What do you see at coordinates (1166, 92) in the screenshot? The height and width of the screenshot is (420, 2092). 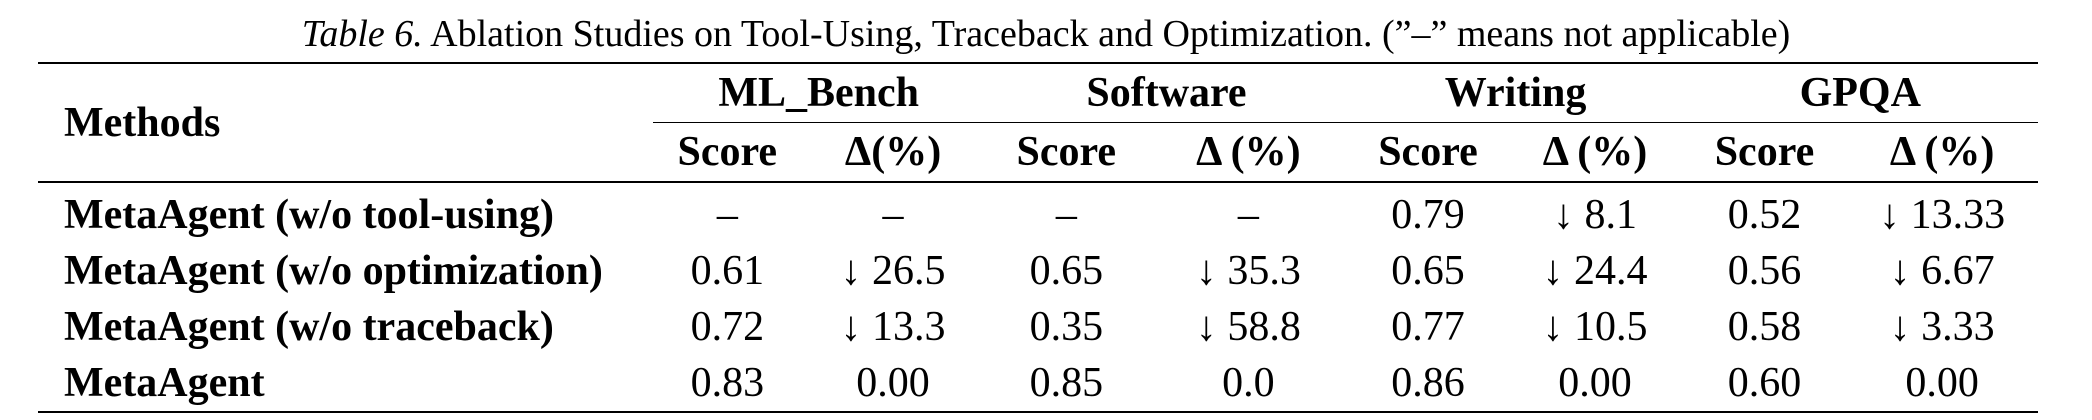 I see `group-header-software: Software` at bounding box center [1166, 92].